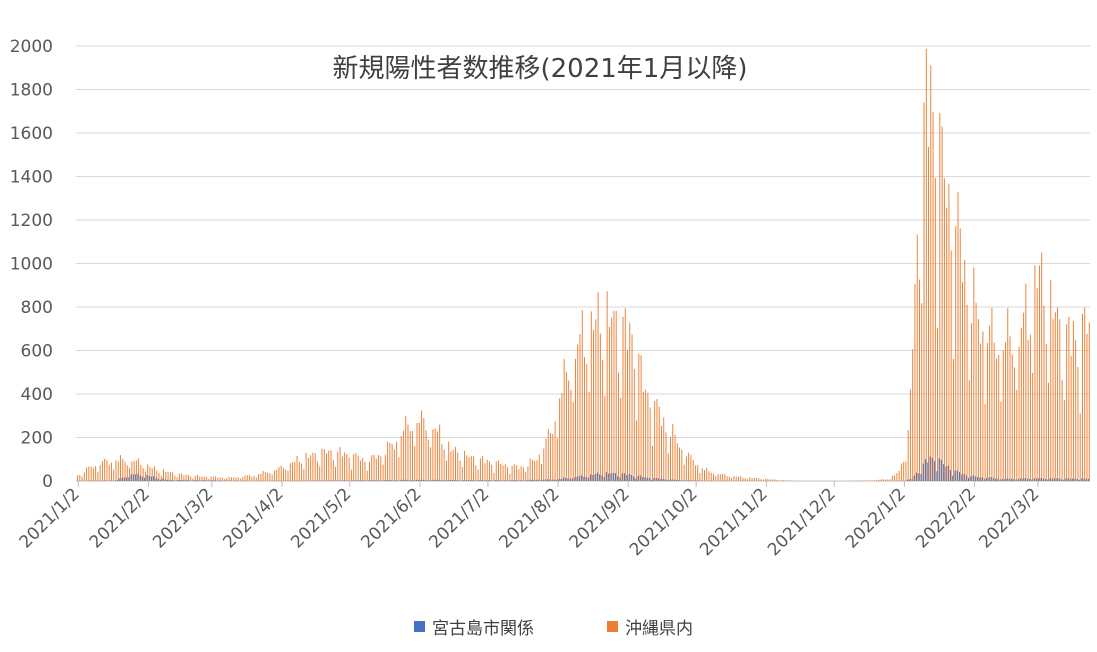 The image size is (1097, 652). Describe the element at coordinates (31, 265) in the screenshot. I see `y-tick-label: 1000` at that location.